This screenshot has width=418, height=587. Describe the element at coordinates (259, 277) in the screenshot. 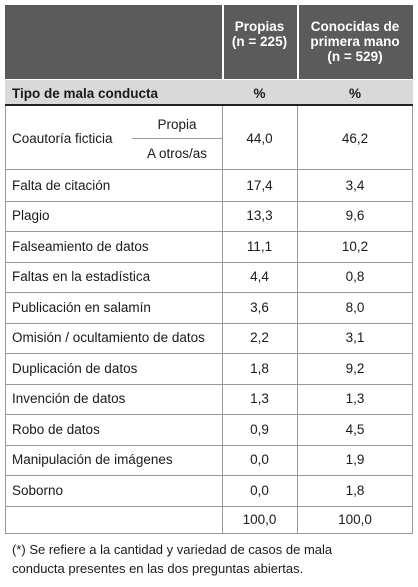

I see `value: 4,4` at that location.